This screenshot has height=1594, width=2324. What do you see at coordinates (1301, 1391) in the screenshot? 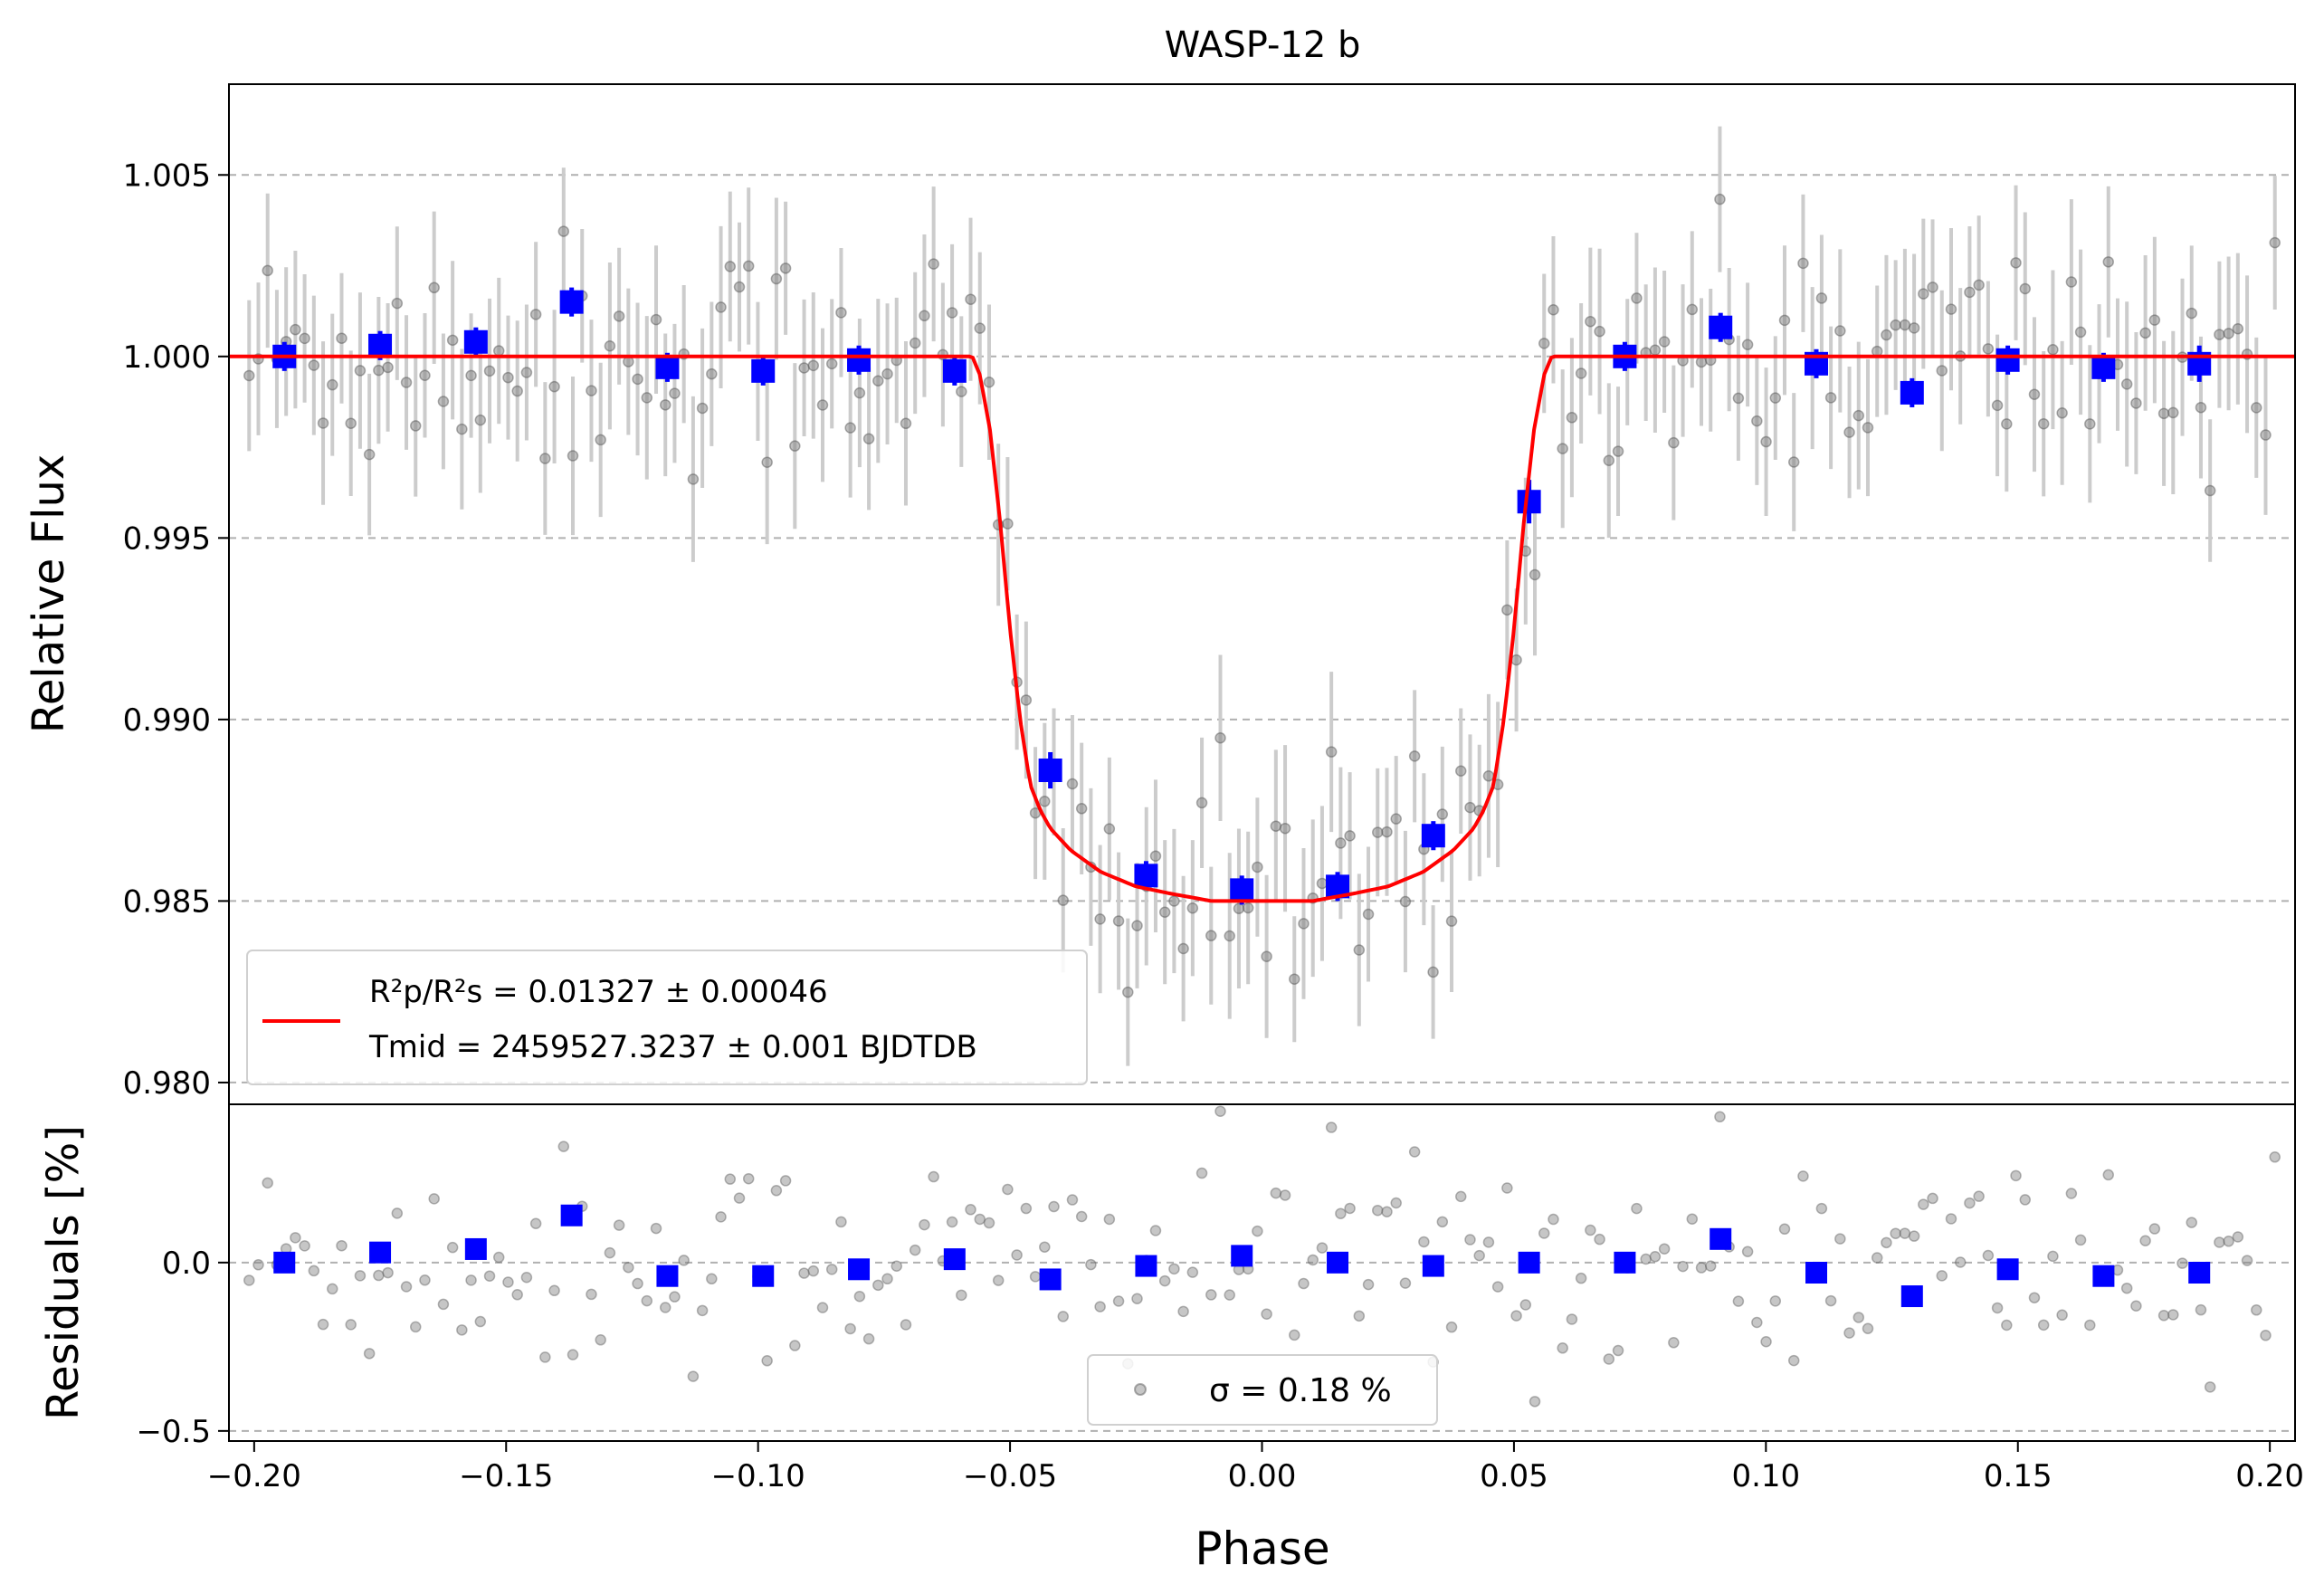
I see `residuals-legend-sigma: σ = 0.18 %` at bounding box center [1301, 1391].